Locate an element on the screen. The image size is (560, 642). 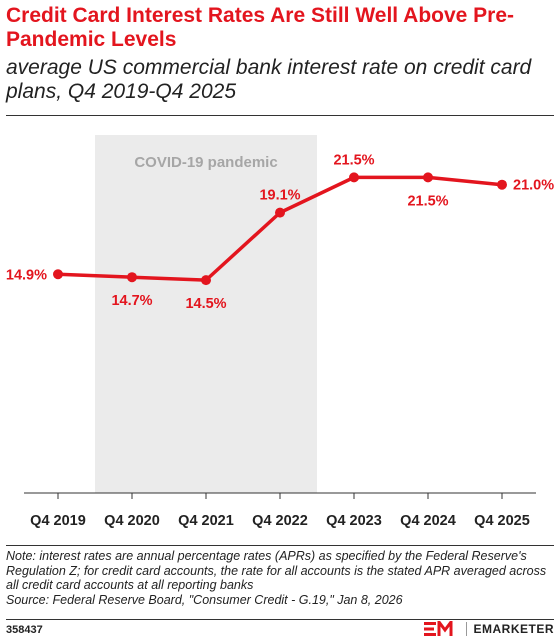
brand-name: EMARKETER is located at coordinates (513, 629).